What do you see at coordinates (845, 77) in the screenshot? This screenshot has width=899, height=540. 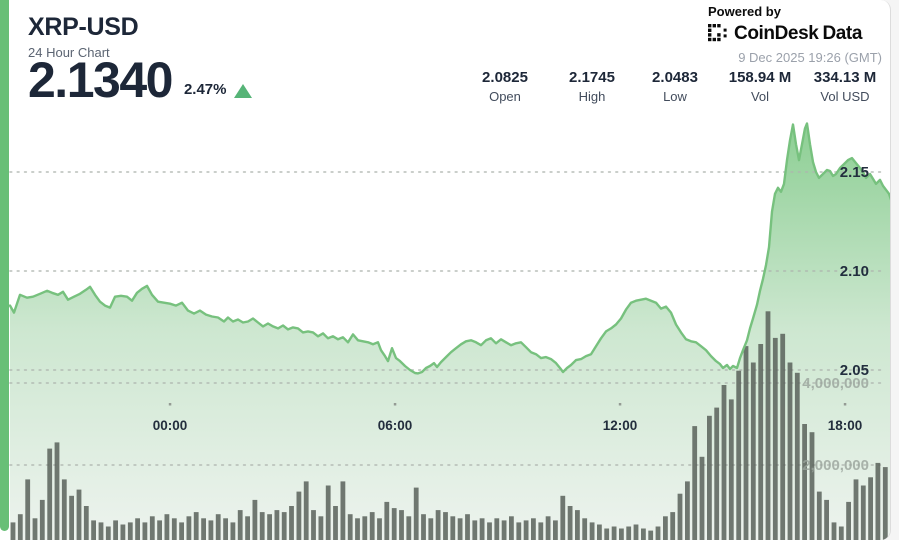 I see `stat-volume-usd-value: 334.13 M` at bounding box center [845, 77].